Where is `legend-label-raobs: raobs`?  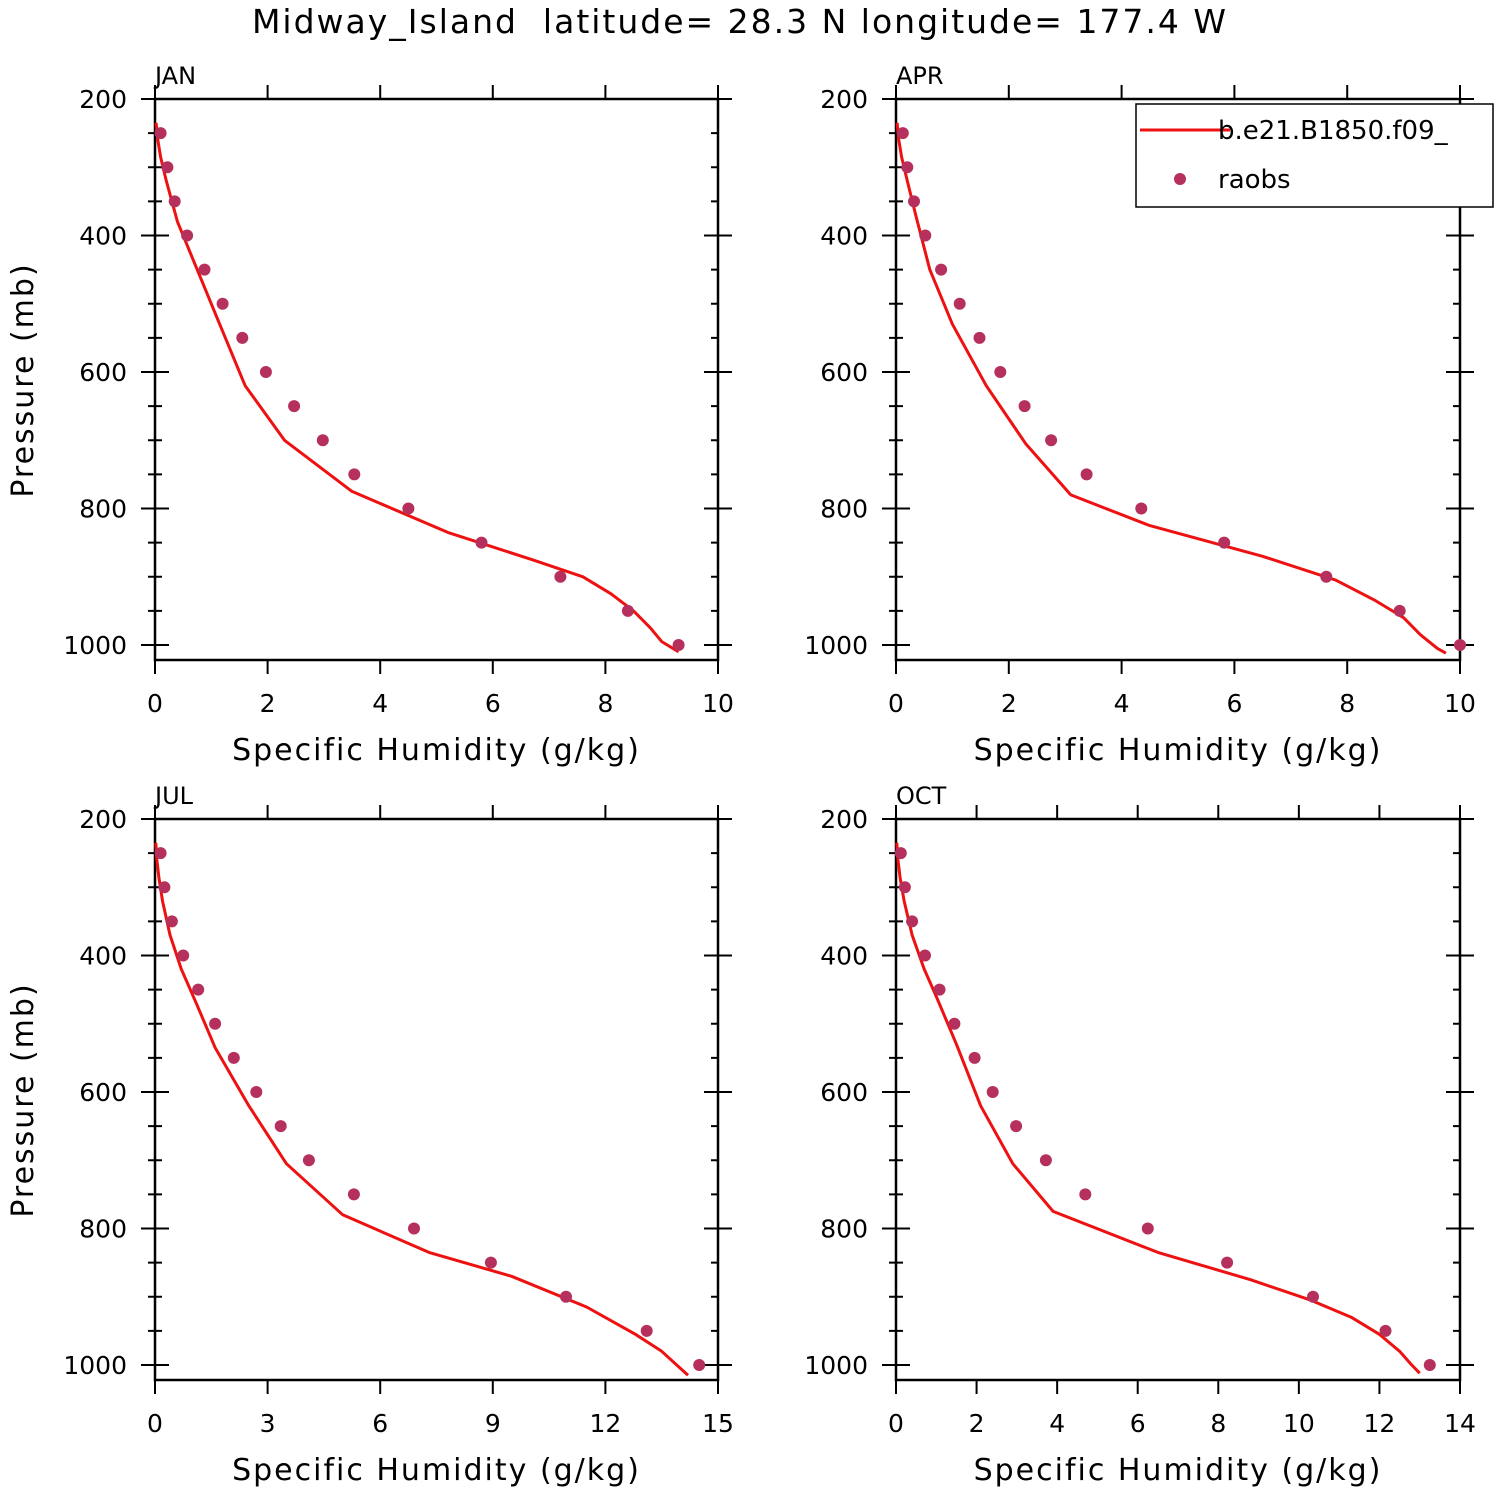 legend-label-raobs: raobs is located at coordinates (1254, 180).